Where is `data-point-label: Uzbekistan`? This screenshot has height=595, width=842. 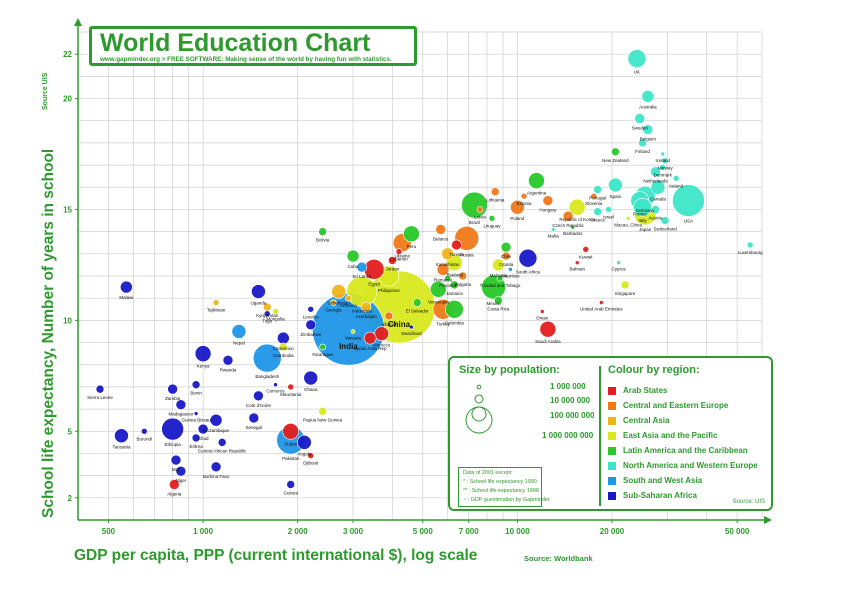
data-point-label: Uzbekistan is located at coordinates (339, 303).